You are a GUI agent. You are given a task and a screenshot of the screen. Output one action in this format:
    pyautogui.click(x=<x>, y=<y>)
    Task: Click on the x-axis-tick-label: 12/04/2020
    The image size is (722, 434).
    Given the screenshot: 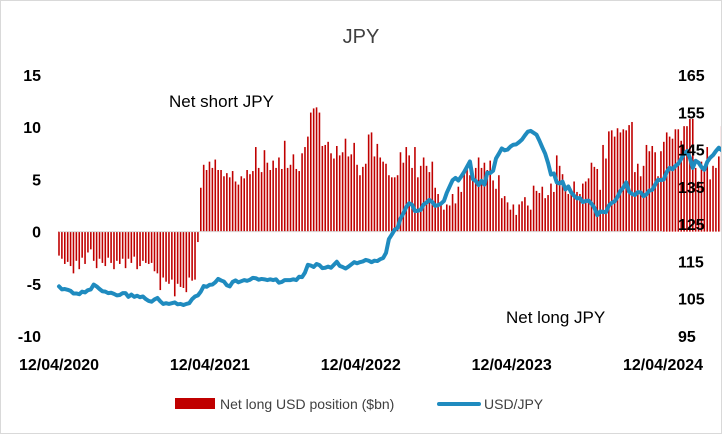 What is the action you would take?
    pyautogui.click(x=59, y=365)
    